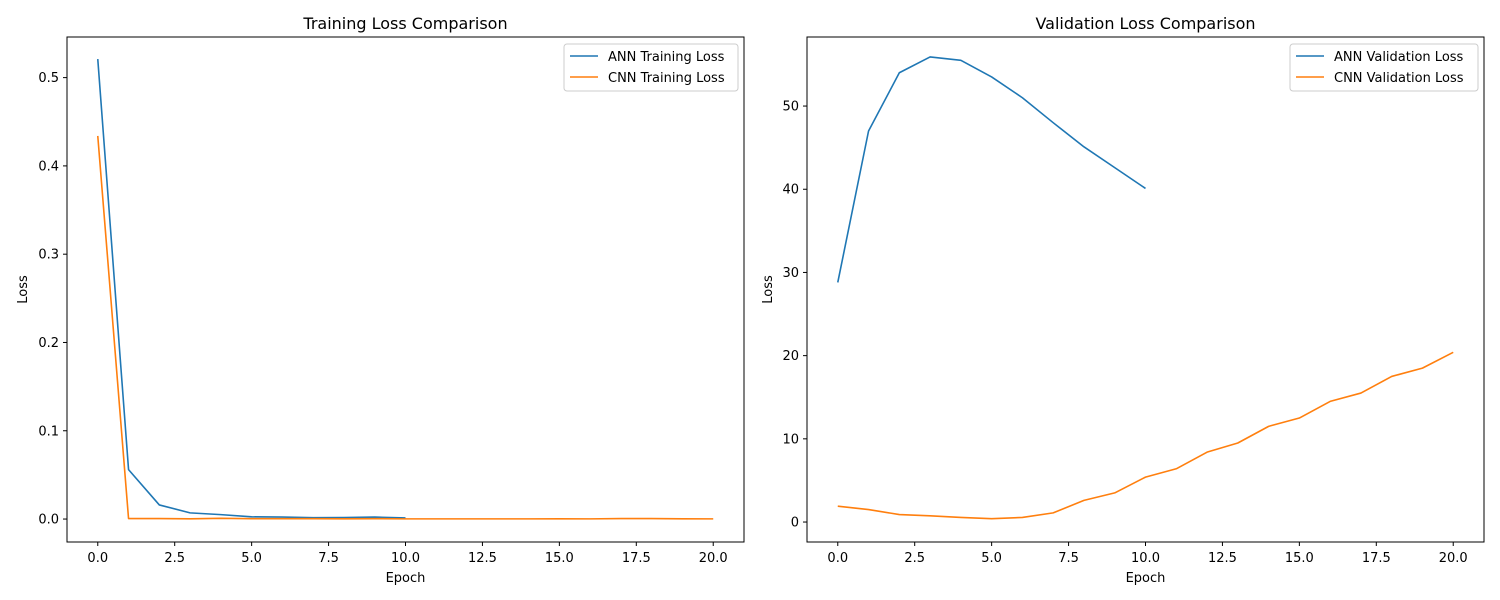 The height and width of the screenshot is (600, 1500). I want to click on series-line-ann, so click(991, 169).